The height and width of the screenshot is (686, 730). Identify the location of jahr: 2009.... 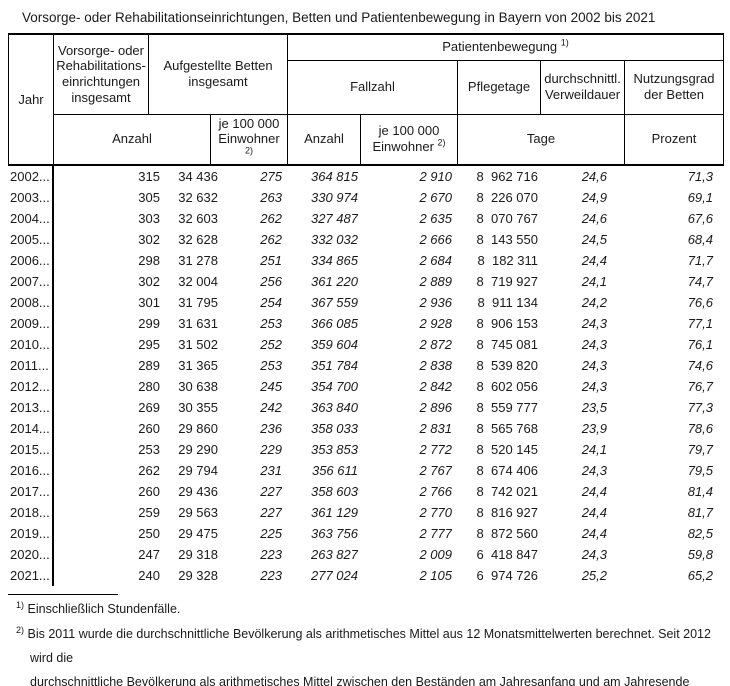
(31, 324).